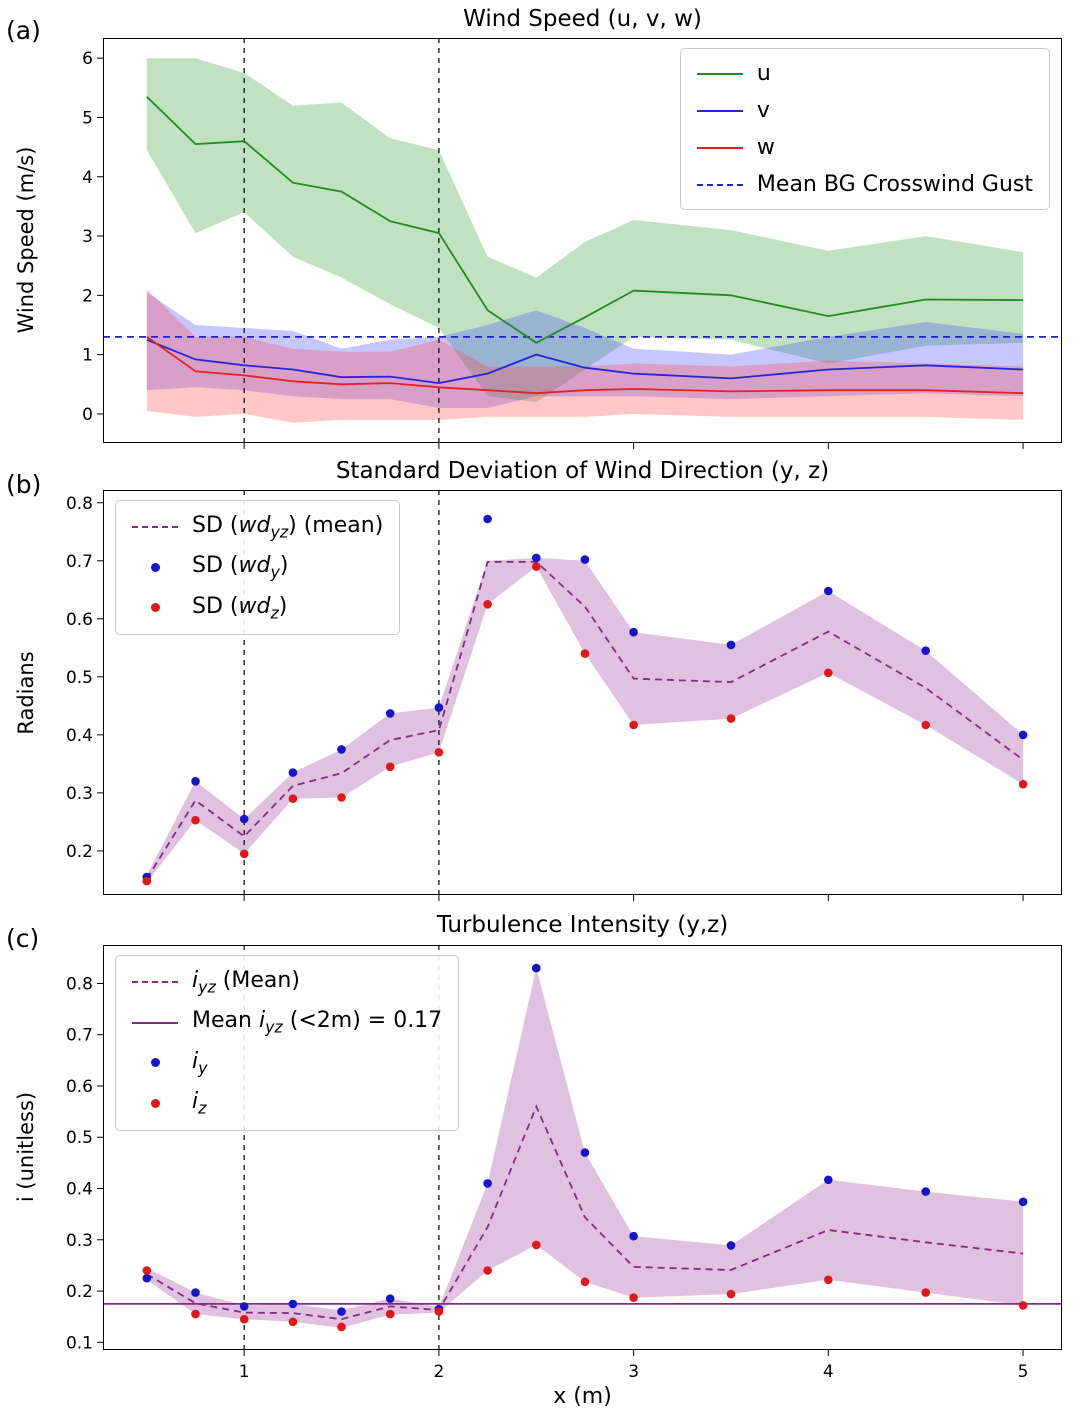  What do you see at coordinates (585, 361) in the screenshot?
I see `v-line` at bounding box center [585, 361].